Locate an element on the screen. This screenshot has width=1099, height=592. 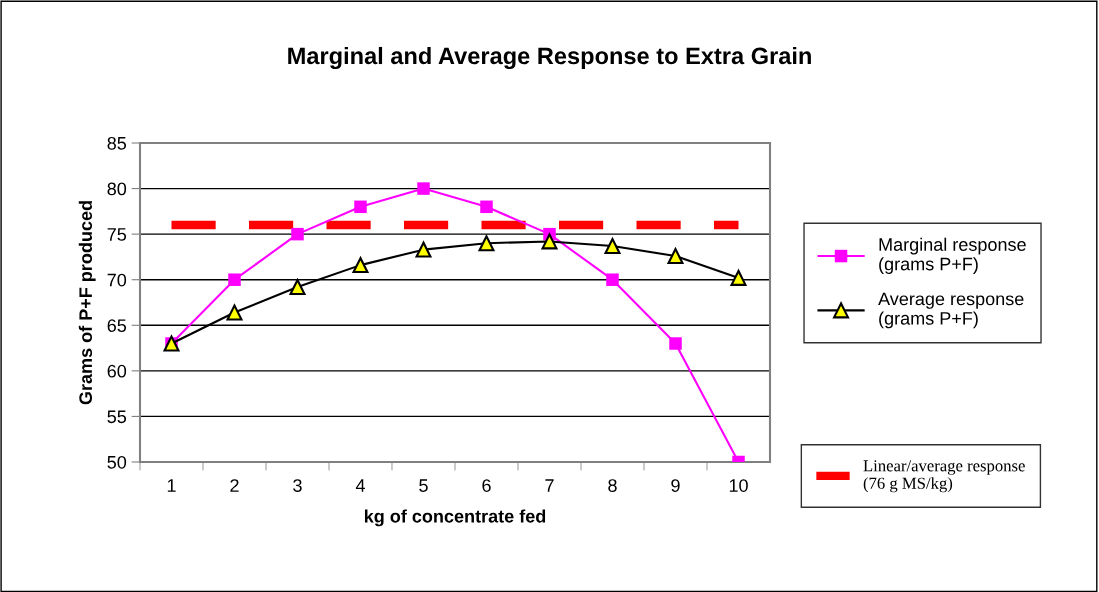
x-tick-label: 3 is located at coordinates (297, 485).